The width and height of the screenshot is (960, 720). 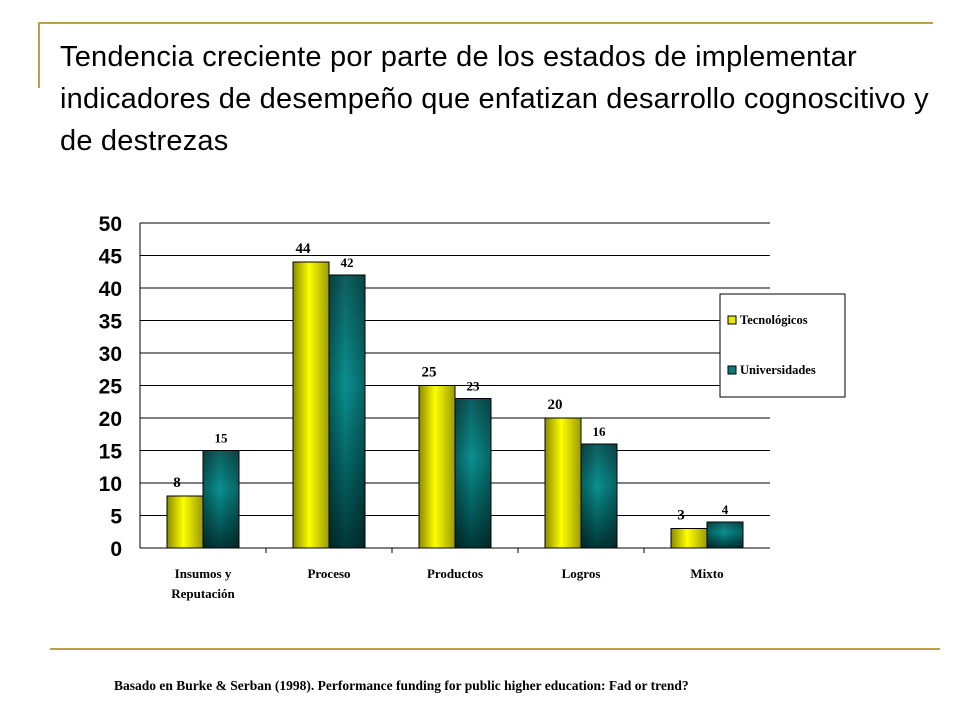 I want to click on x-category-label: Productos, so click(x=455, y=573).